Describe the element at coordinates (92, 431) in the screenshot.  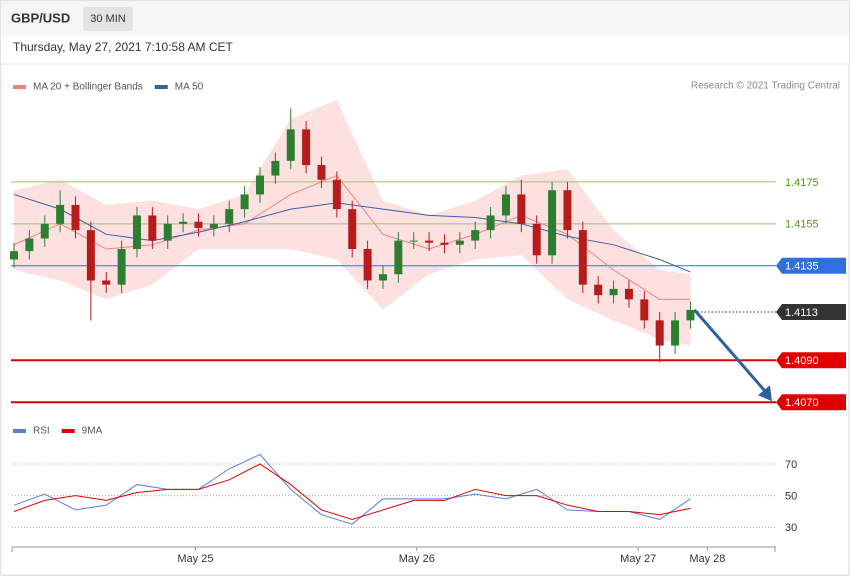
I see `legend-label: 9MA` at that location.